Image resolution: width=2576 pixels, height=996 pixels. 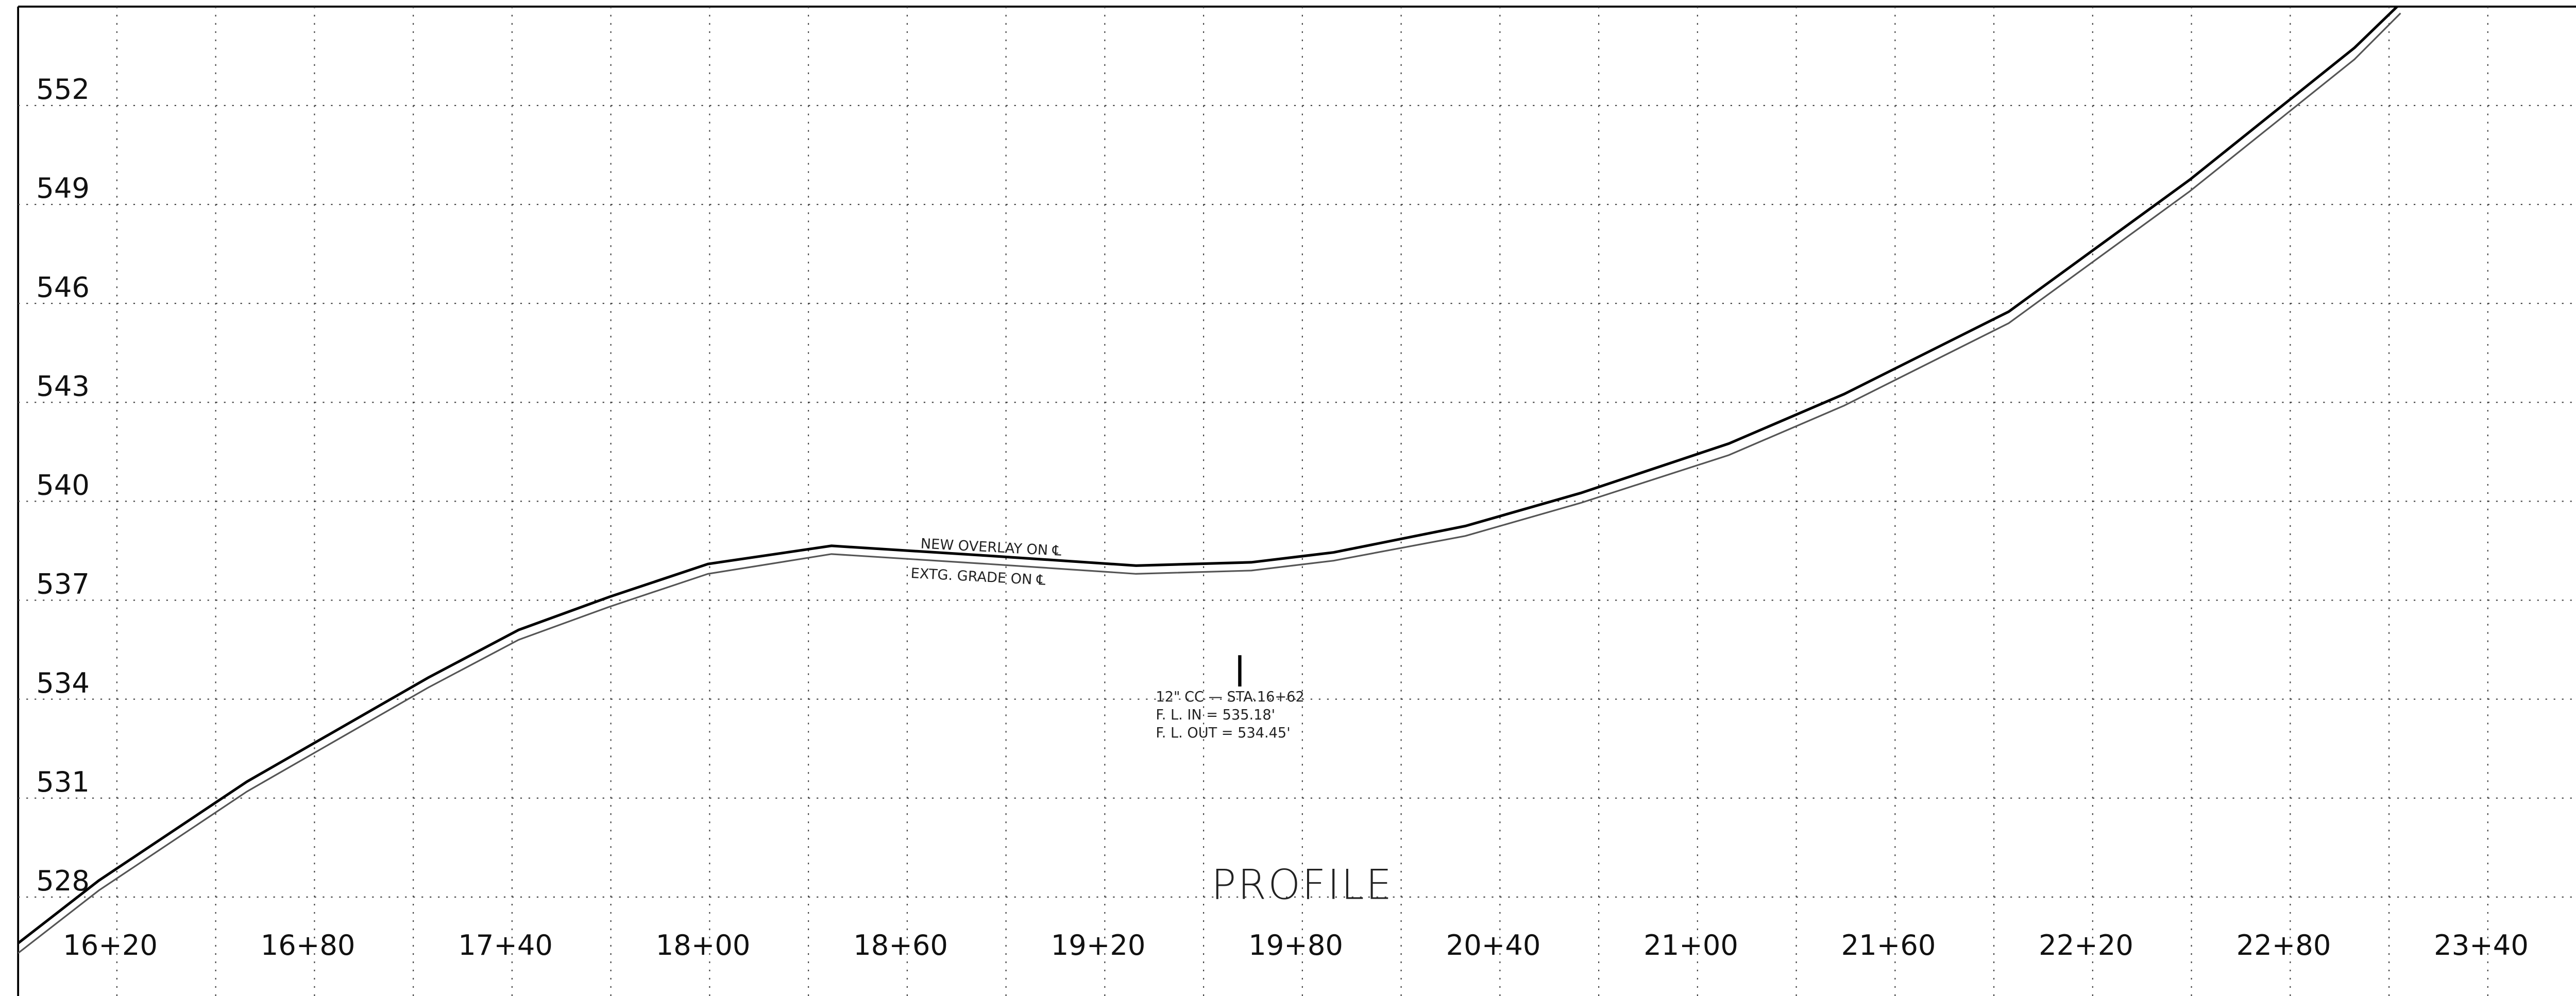 What do you see at coordinates (63, 485) in the screenshot?
I see `y-tick-label: 540` at bounding box center [63, 485].